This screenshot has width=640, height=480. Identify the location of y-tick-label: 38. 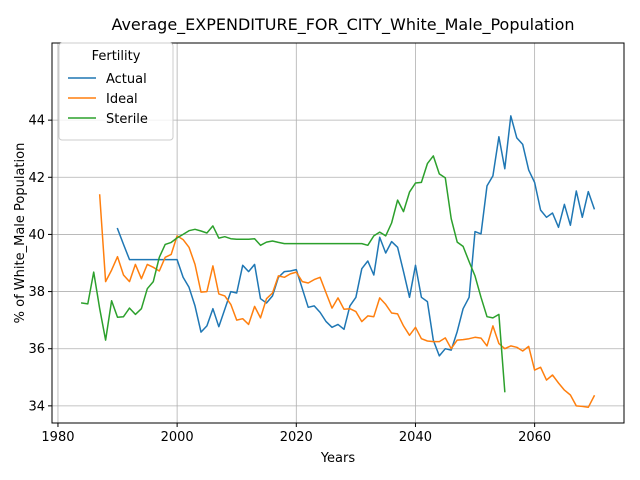
(36, 292).